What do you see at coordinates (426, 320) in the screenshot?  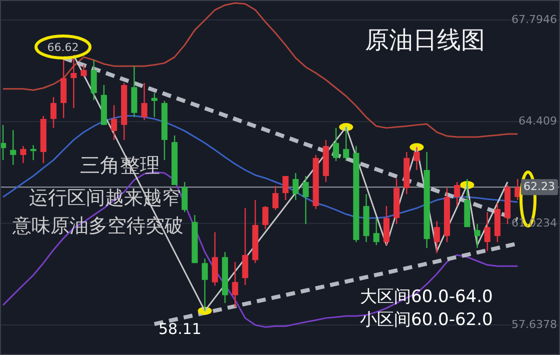 I see `annotation: 小区间60.0-62.0` at bounding box center [426, 320].